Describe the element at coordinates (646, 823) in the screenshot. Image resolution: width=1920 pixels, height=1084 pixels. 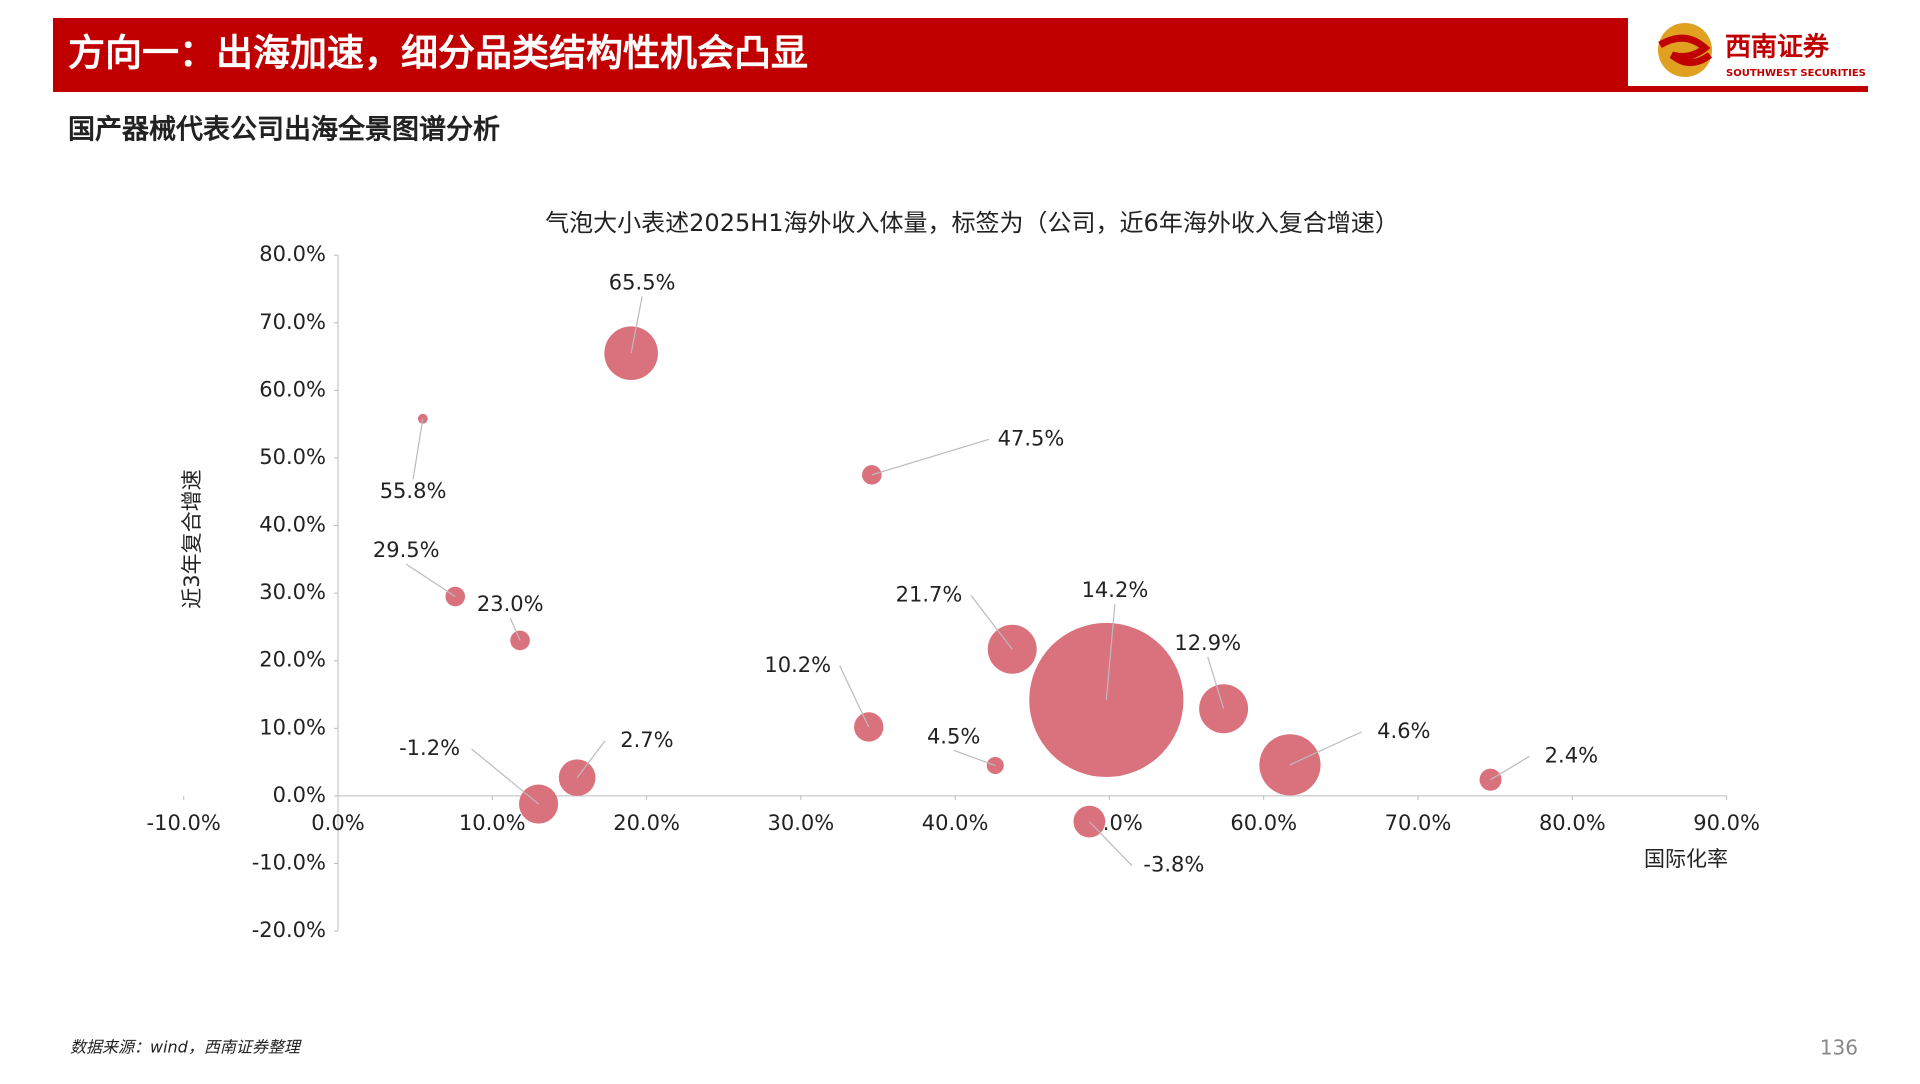
I see `x-tick-label: 20.0%` at that location.